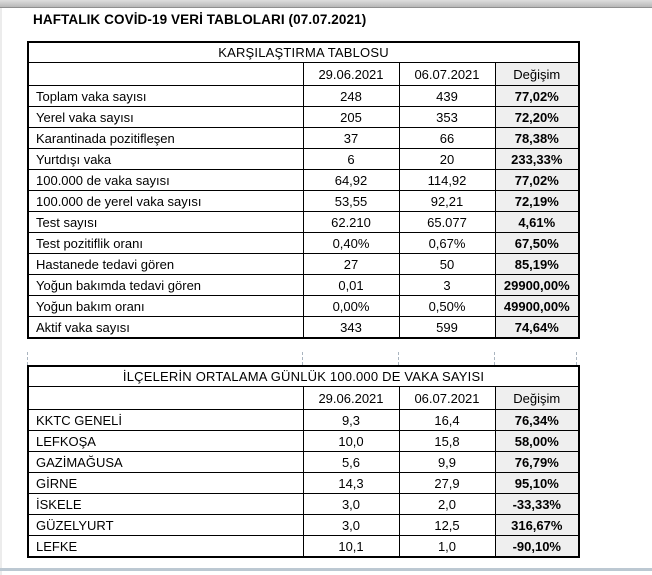 This screenshot has height=575, width=652. I want to click on table-row: 100.000 de vaka sayısı 64,92 114,92 77,02%, so click(303, 180).